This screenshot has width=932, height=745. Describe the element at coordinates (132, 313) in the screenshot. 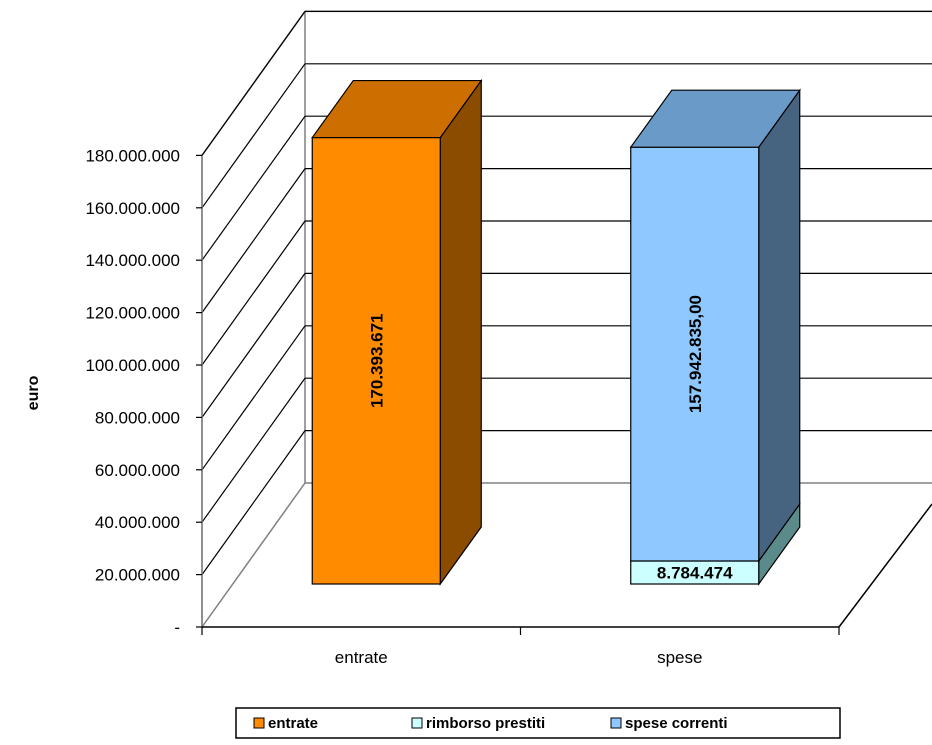

I see `y-tick-label: 120.000.000` at that location.